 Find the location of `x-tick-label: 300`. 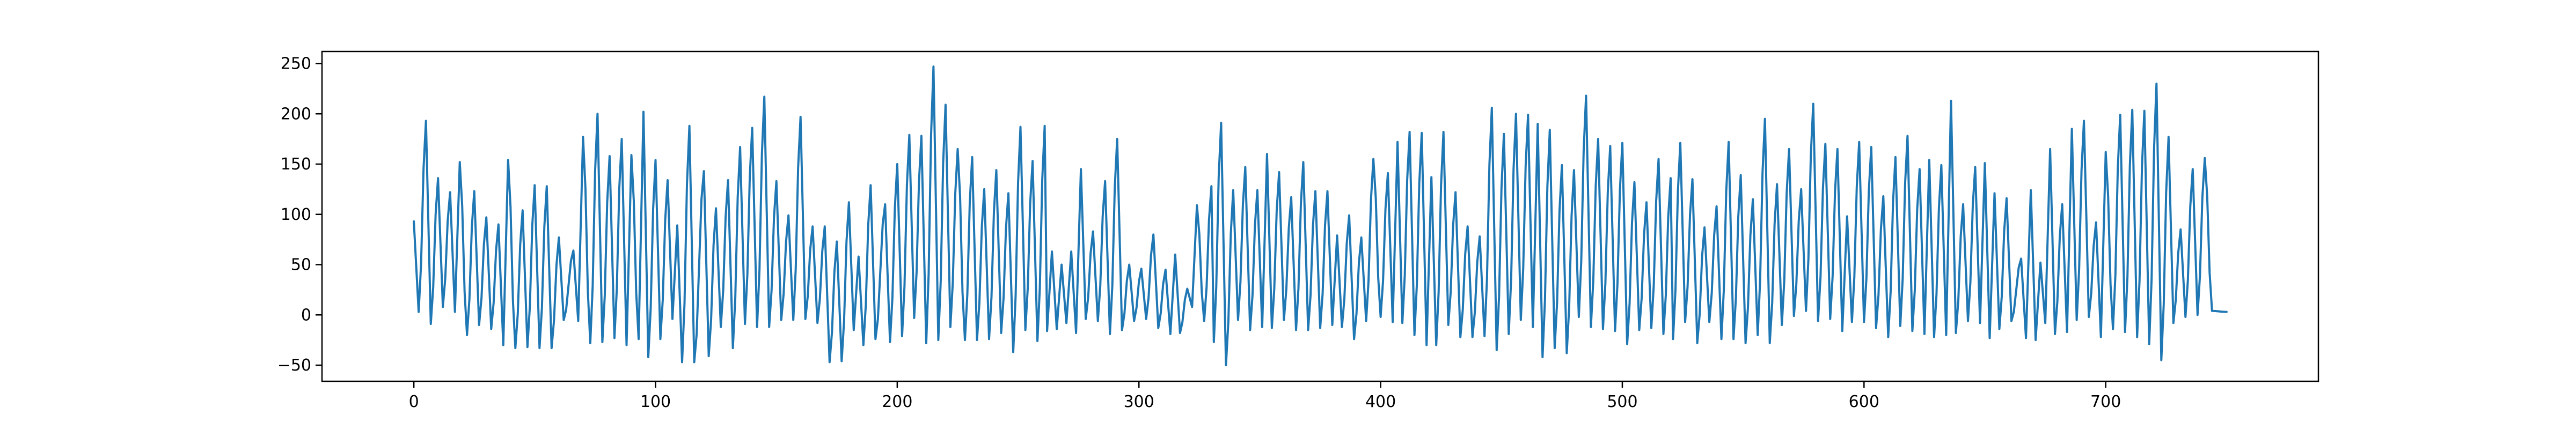

x-tick-label: 300 is located at coordinates (1139, 402).